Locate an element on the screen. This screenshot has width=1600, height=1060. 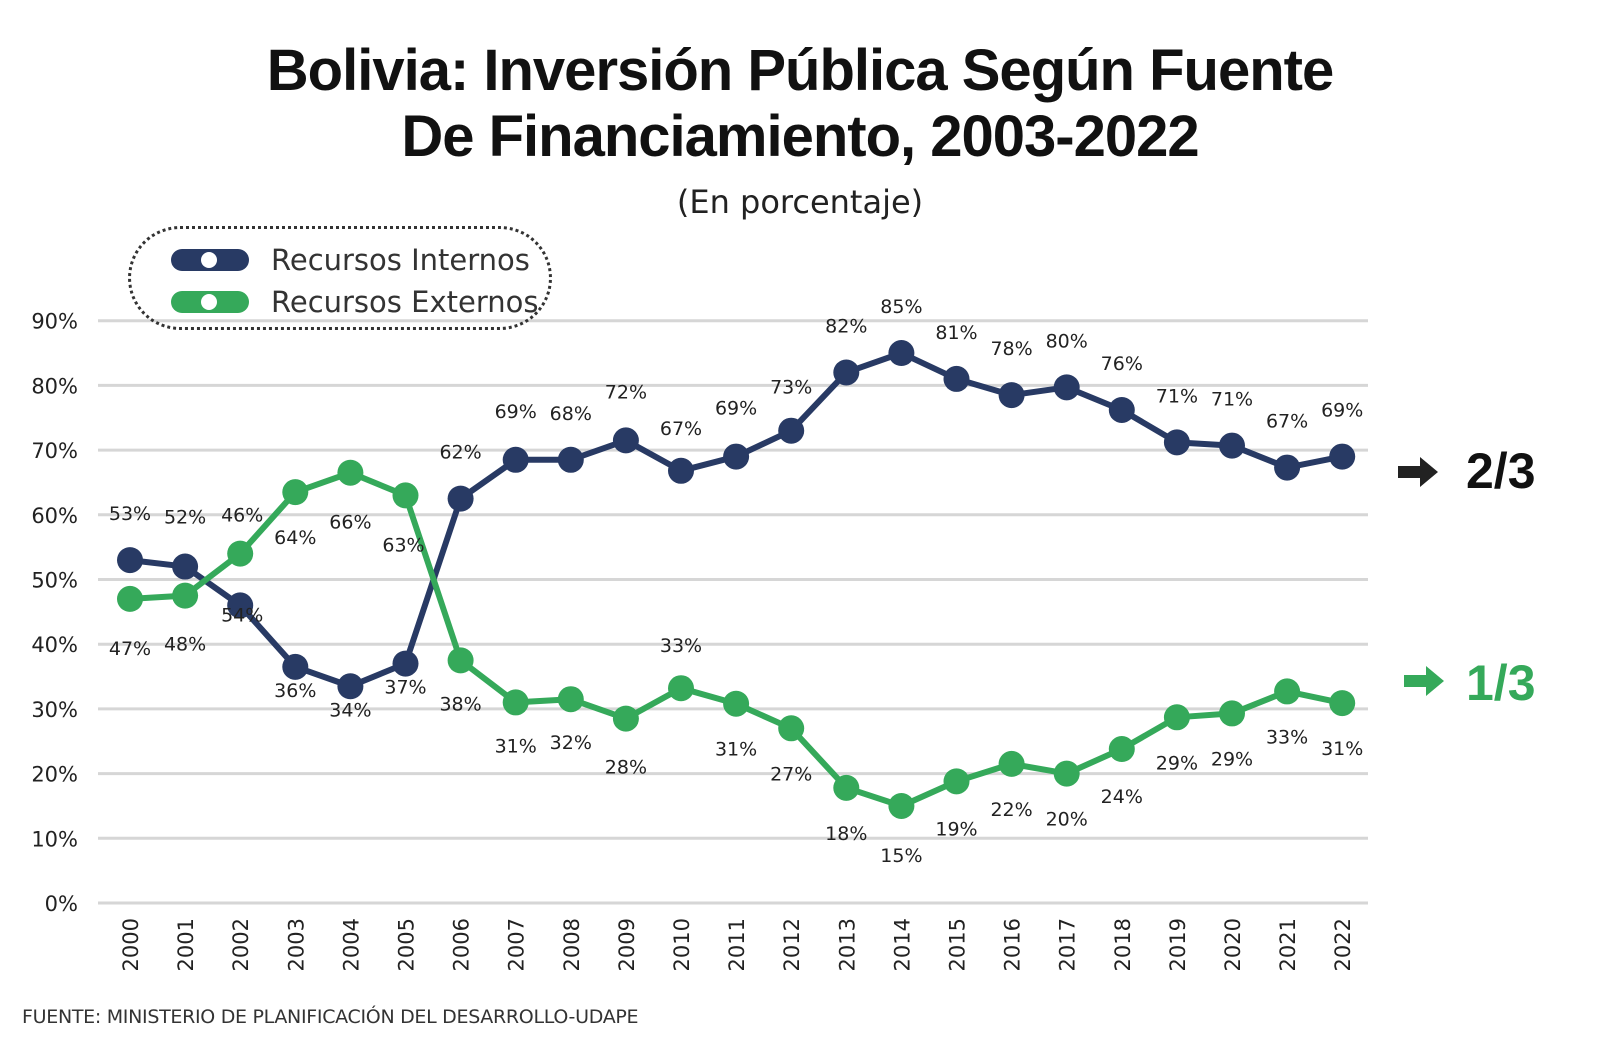
x-tick-label: 2010 is located at coordinates (682, 944).